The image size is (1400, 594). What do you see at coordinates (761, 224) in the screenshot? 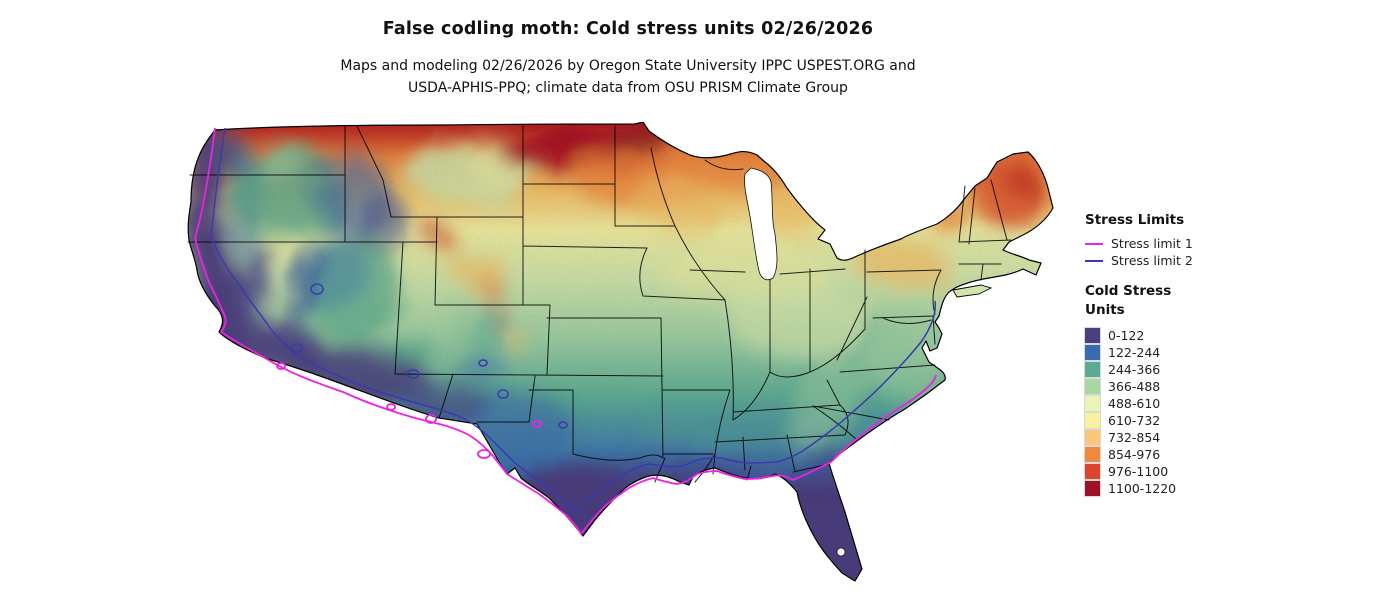
I see `lake-michigan` at bounding box center [761, 224].